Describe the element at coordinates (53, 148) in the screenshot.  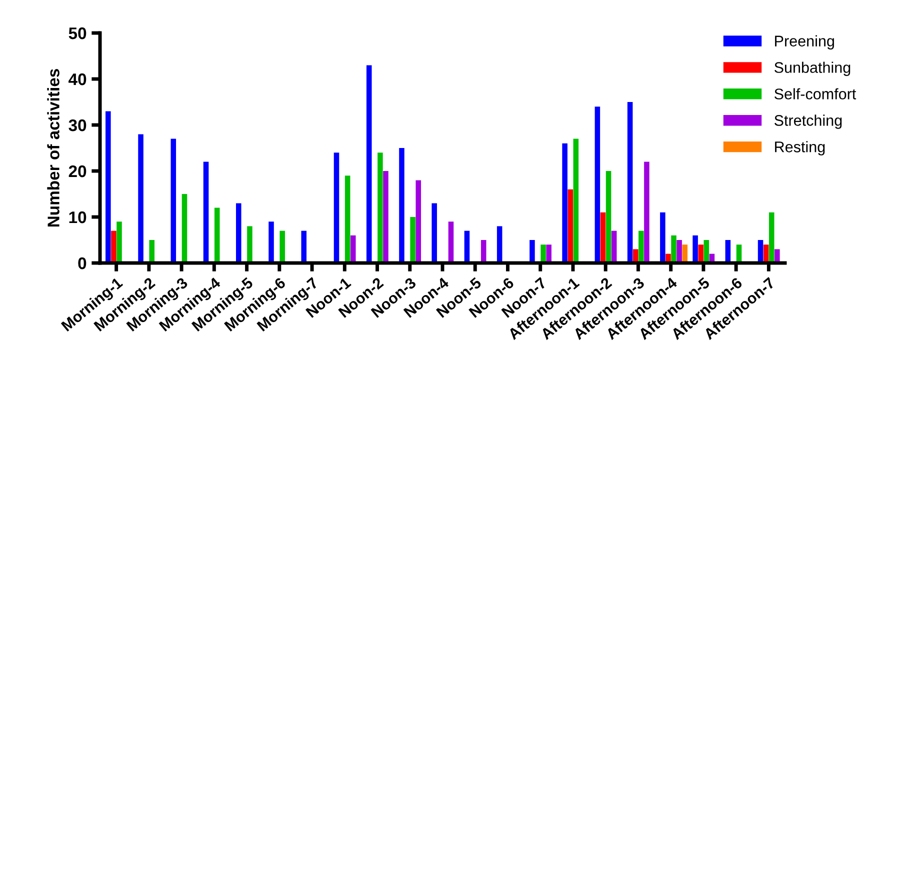
I see `y-axis-title: Number of activities` at that location.